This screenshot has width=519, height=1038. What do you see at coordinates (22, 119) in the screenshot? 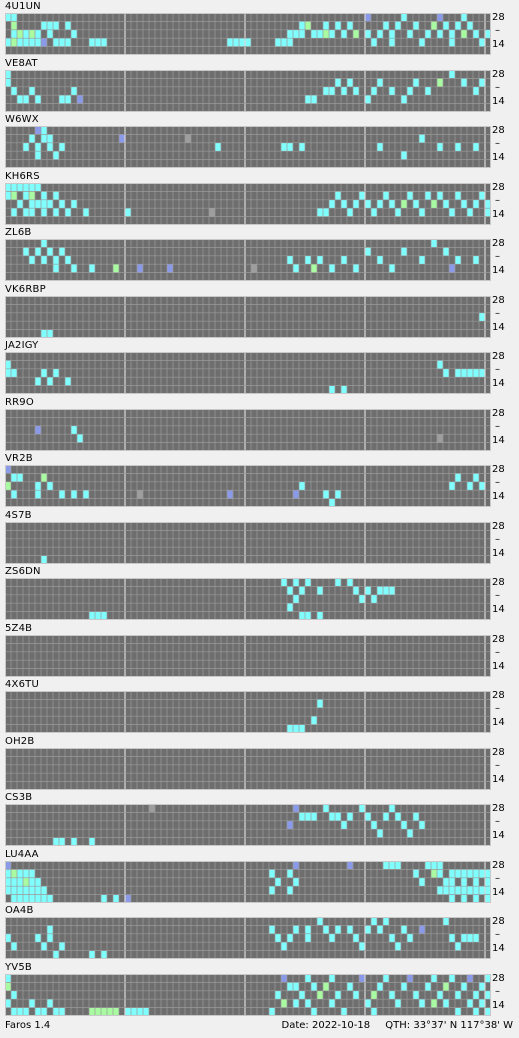
I see `station-callsign: W6WX` at bounding box center [22, 119].